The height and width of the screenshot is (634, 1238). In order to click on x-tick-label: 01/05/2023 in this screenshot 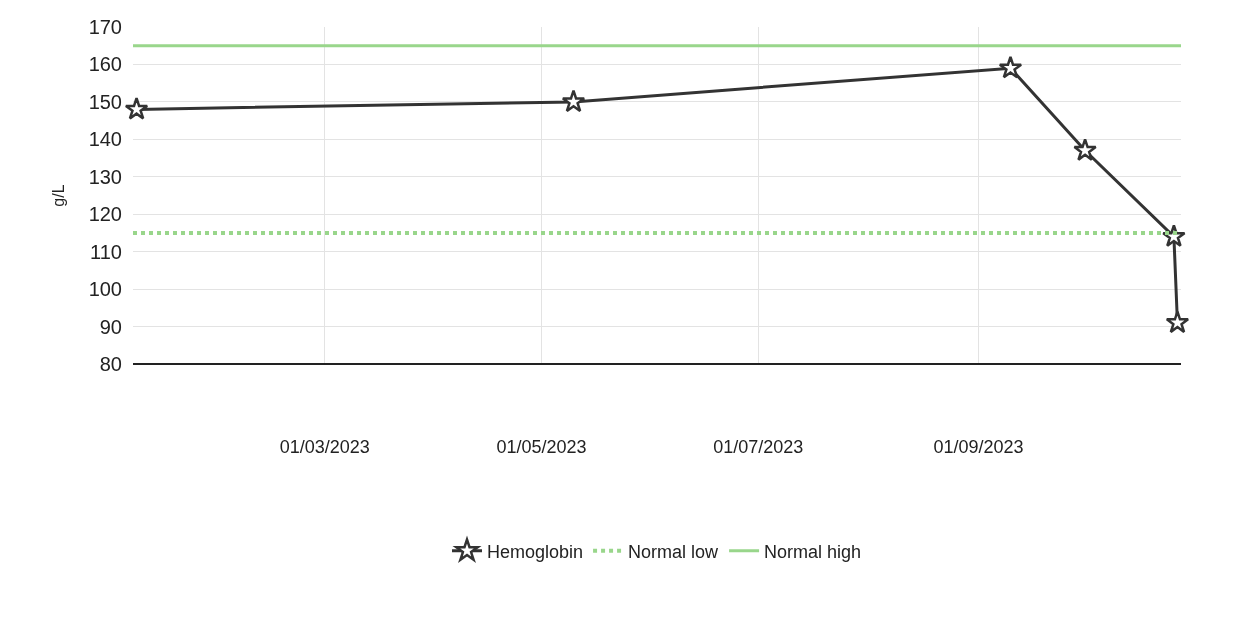, I will do `click(541, 447)`.